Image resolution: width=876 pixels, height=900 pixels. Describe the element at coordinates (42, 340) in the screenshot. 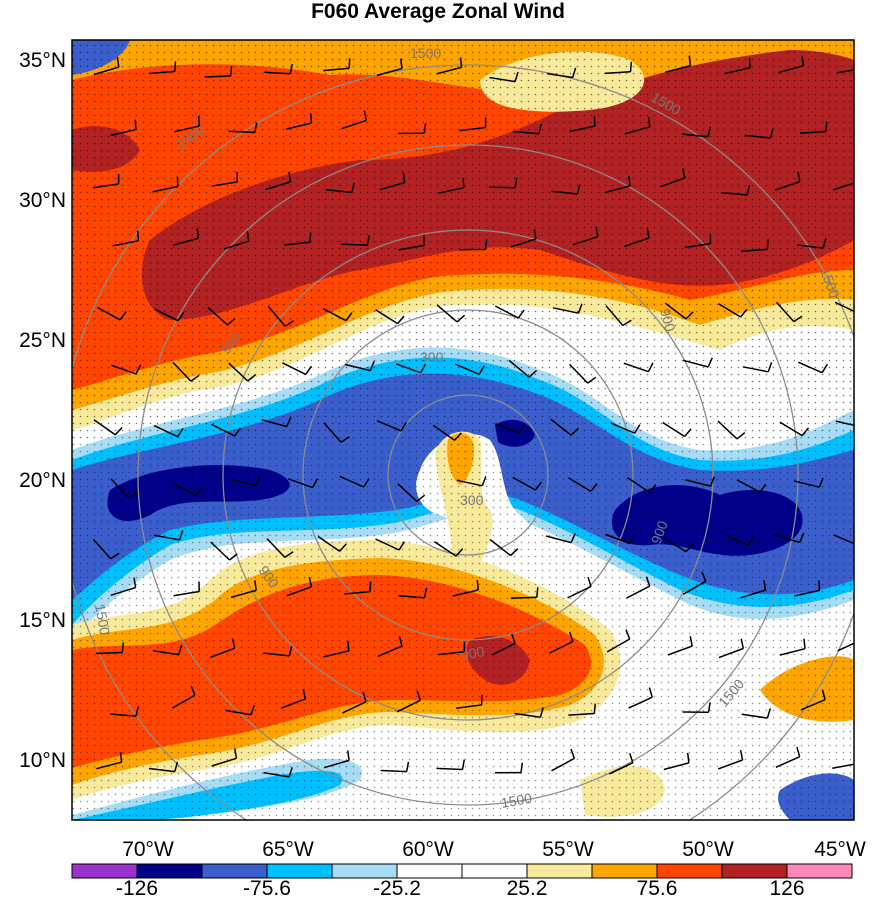

I see `latitude-label: 25°N` at that location.